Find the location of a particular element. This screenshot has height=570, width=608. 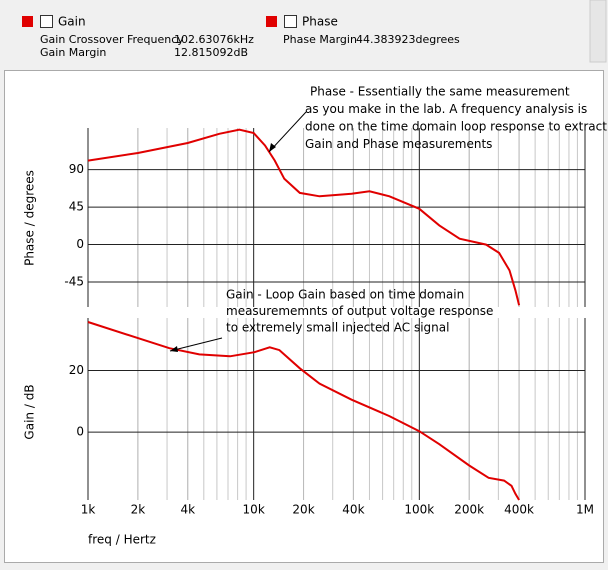

x-tick-label: 1M is located at coordinates (585, 510).